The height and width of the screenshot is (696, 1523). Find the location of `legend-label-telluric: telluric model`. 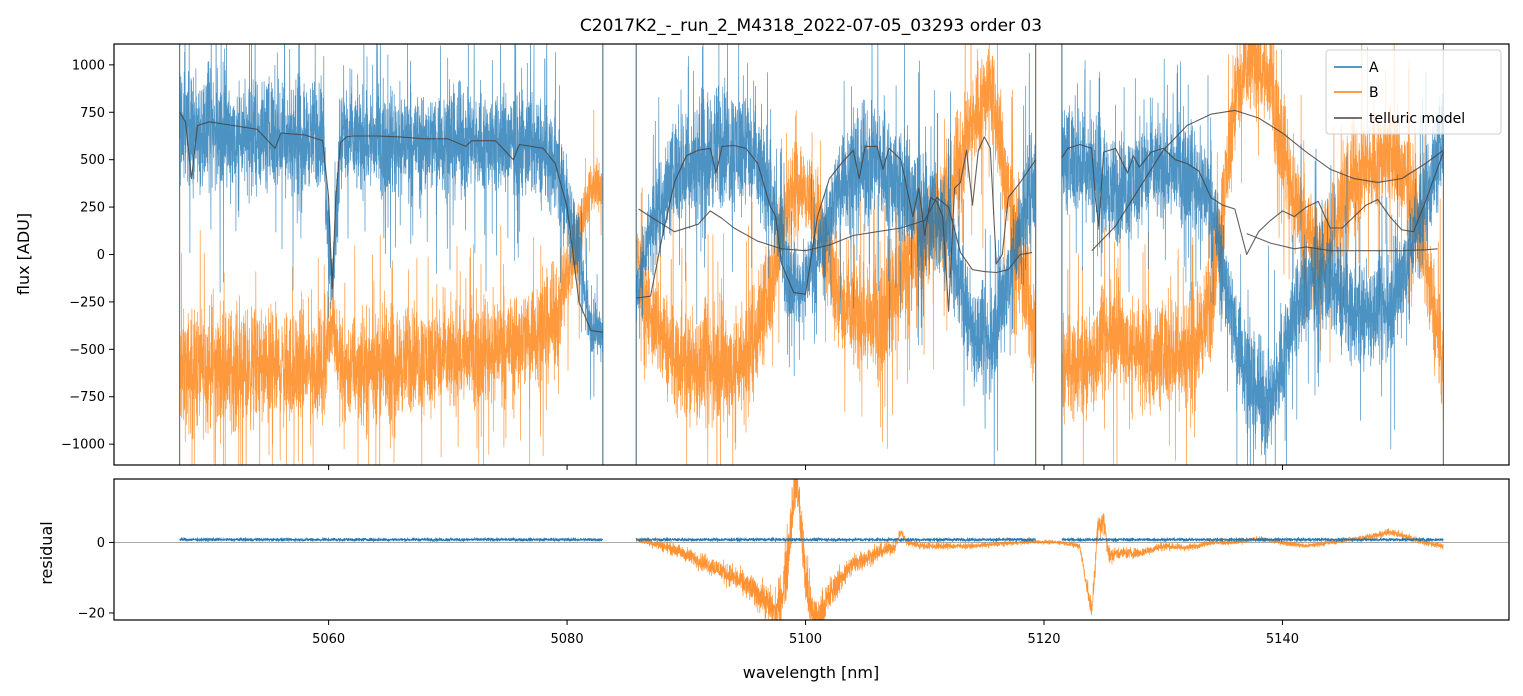

legend-label-telluric: telluric model is located at coordinates (1417, 119).